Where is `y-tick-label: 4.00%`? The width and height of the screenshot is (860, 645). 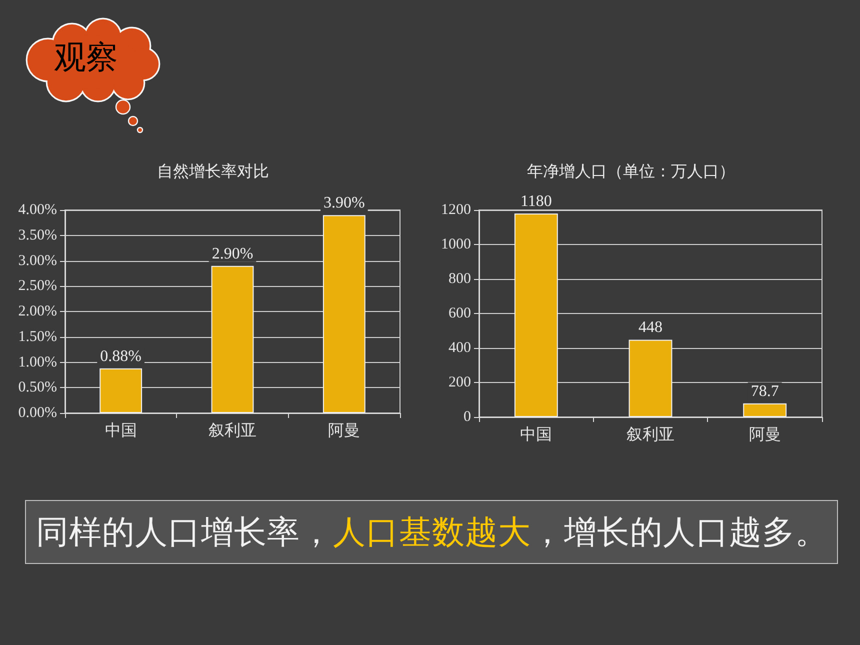
y-tick-label: 4.00% is located at coordinates (37, 210).